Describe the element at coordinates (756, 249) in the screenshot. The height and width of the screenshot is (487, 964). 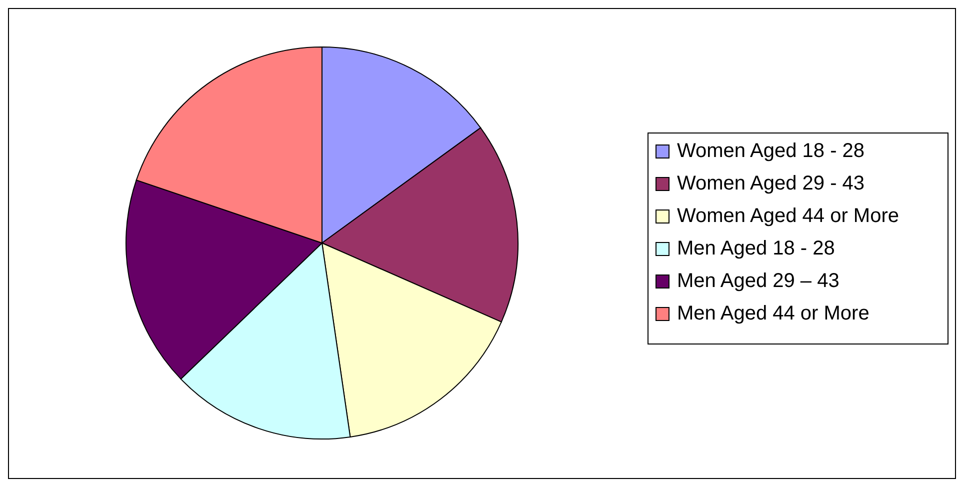
I see `legend-label: Men Aged 18 - 28` at that location.